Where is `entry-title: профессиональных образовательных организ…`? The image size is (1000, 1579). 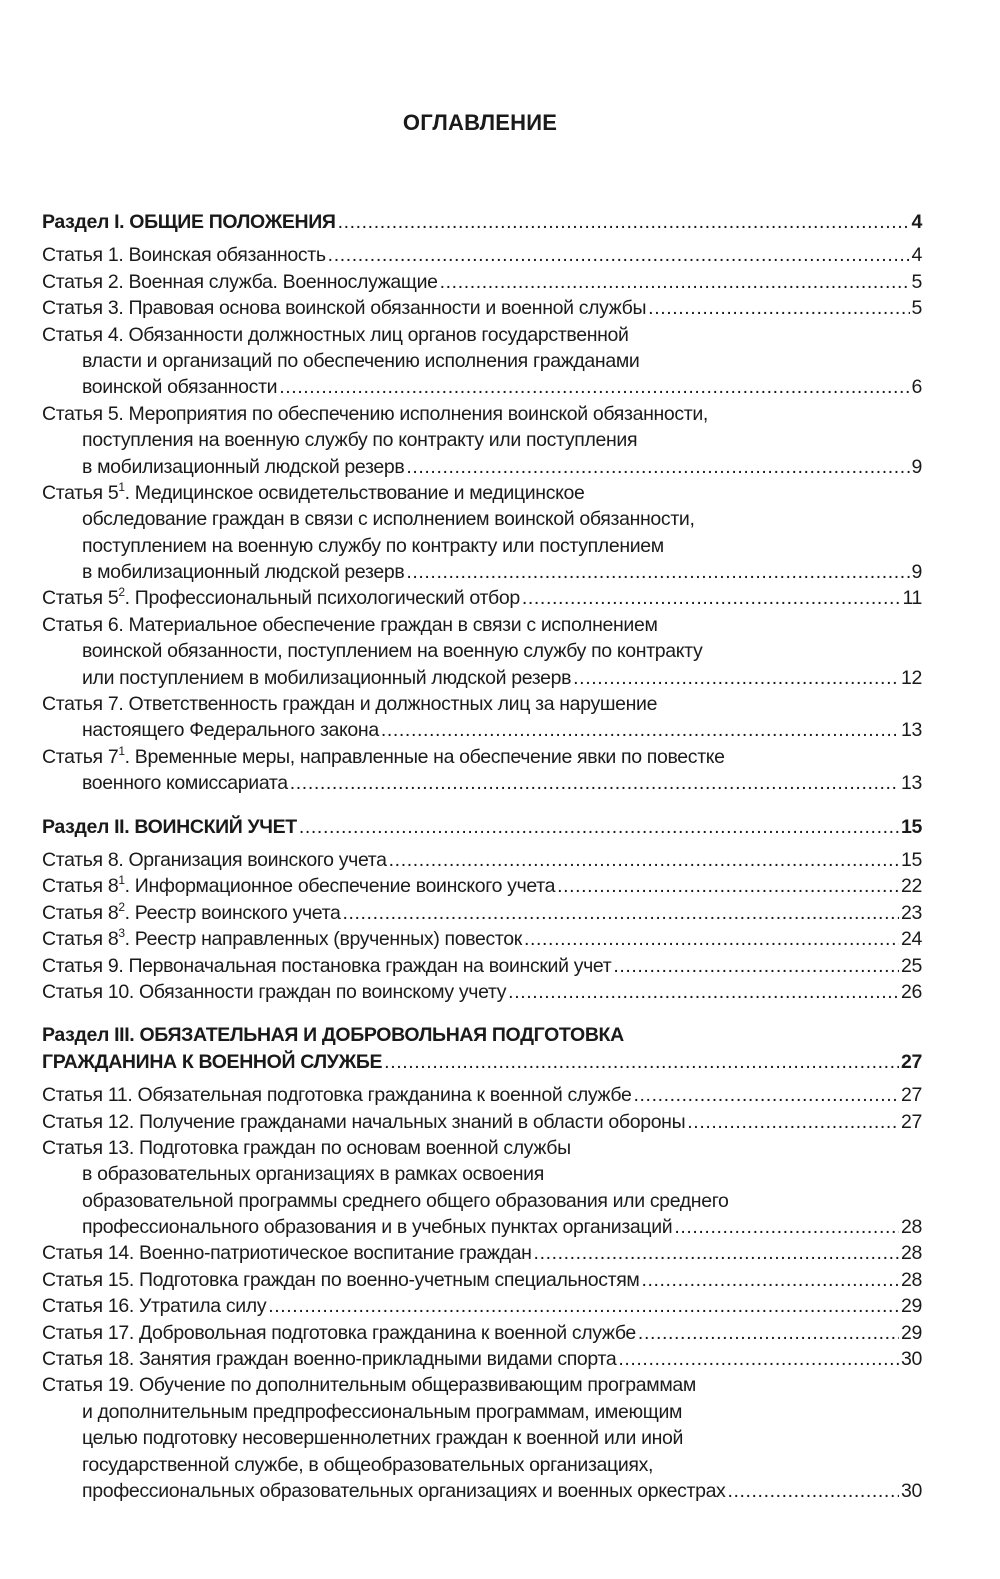 entry-title: профессиональных образовательных организ… is located at coordinates (404, 1490).